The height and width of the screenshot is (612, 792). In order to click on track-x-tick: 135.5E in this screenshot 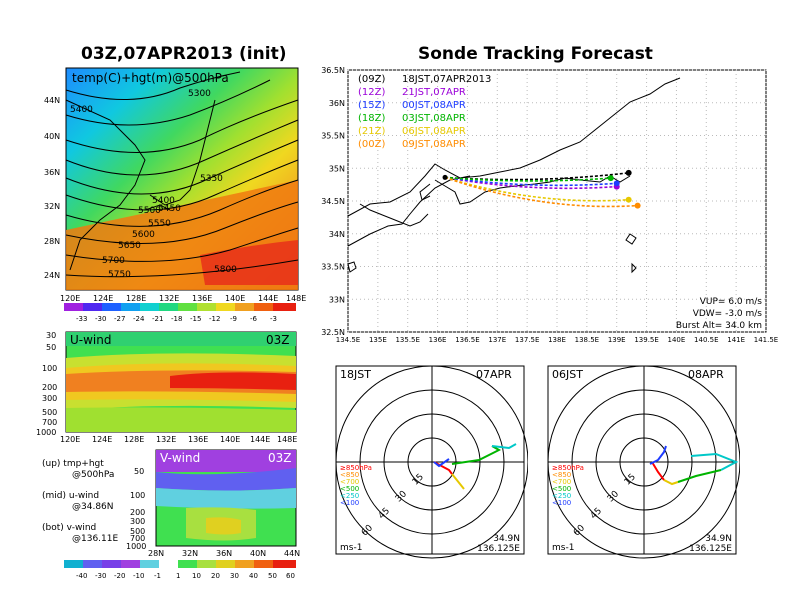, I will do `click(407, 340)`.